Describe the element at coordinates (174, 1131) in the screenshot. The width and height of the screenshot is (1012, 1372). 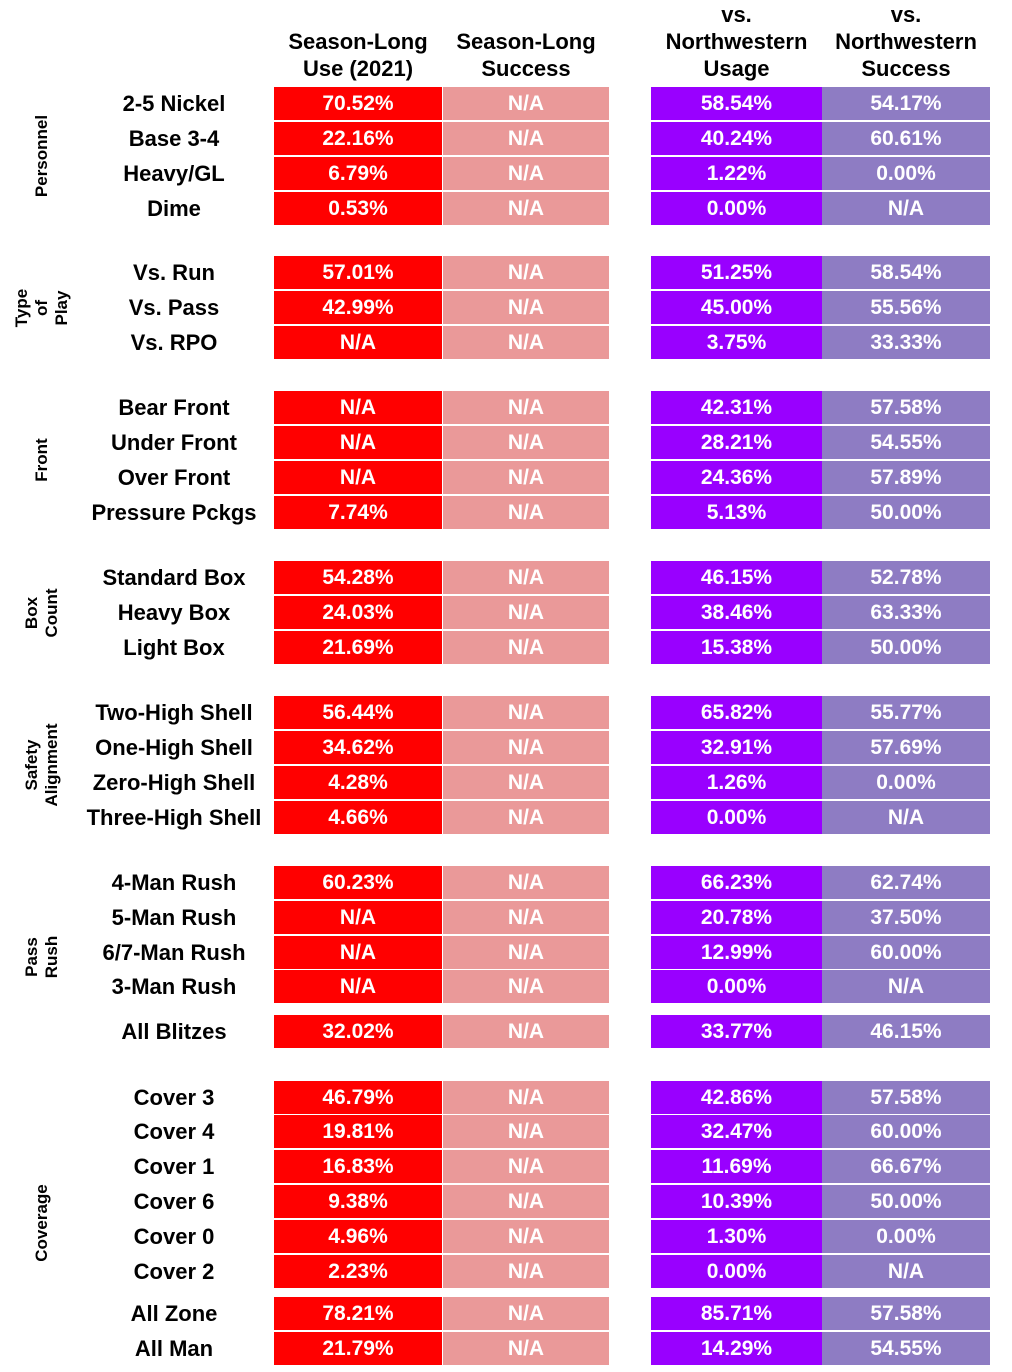
I see `row-label: Cover 4` at that location.